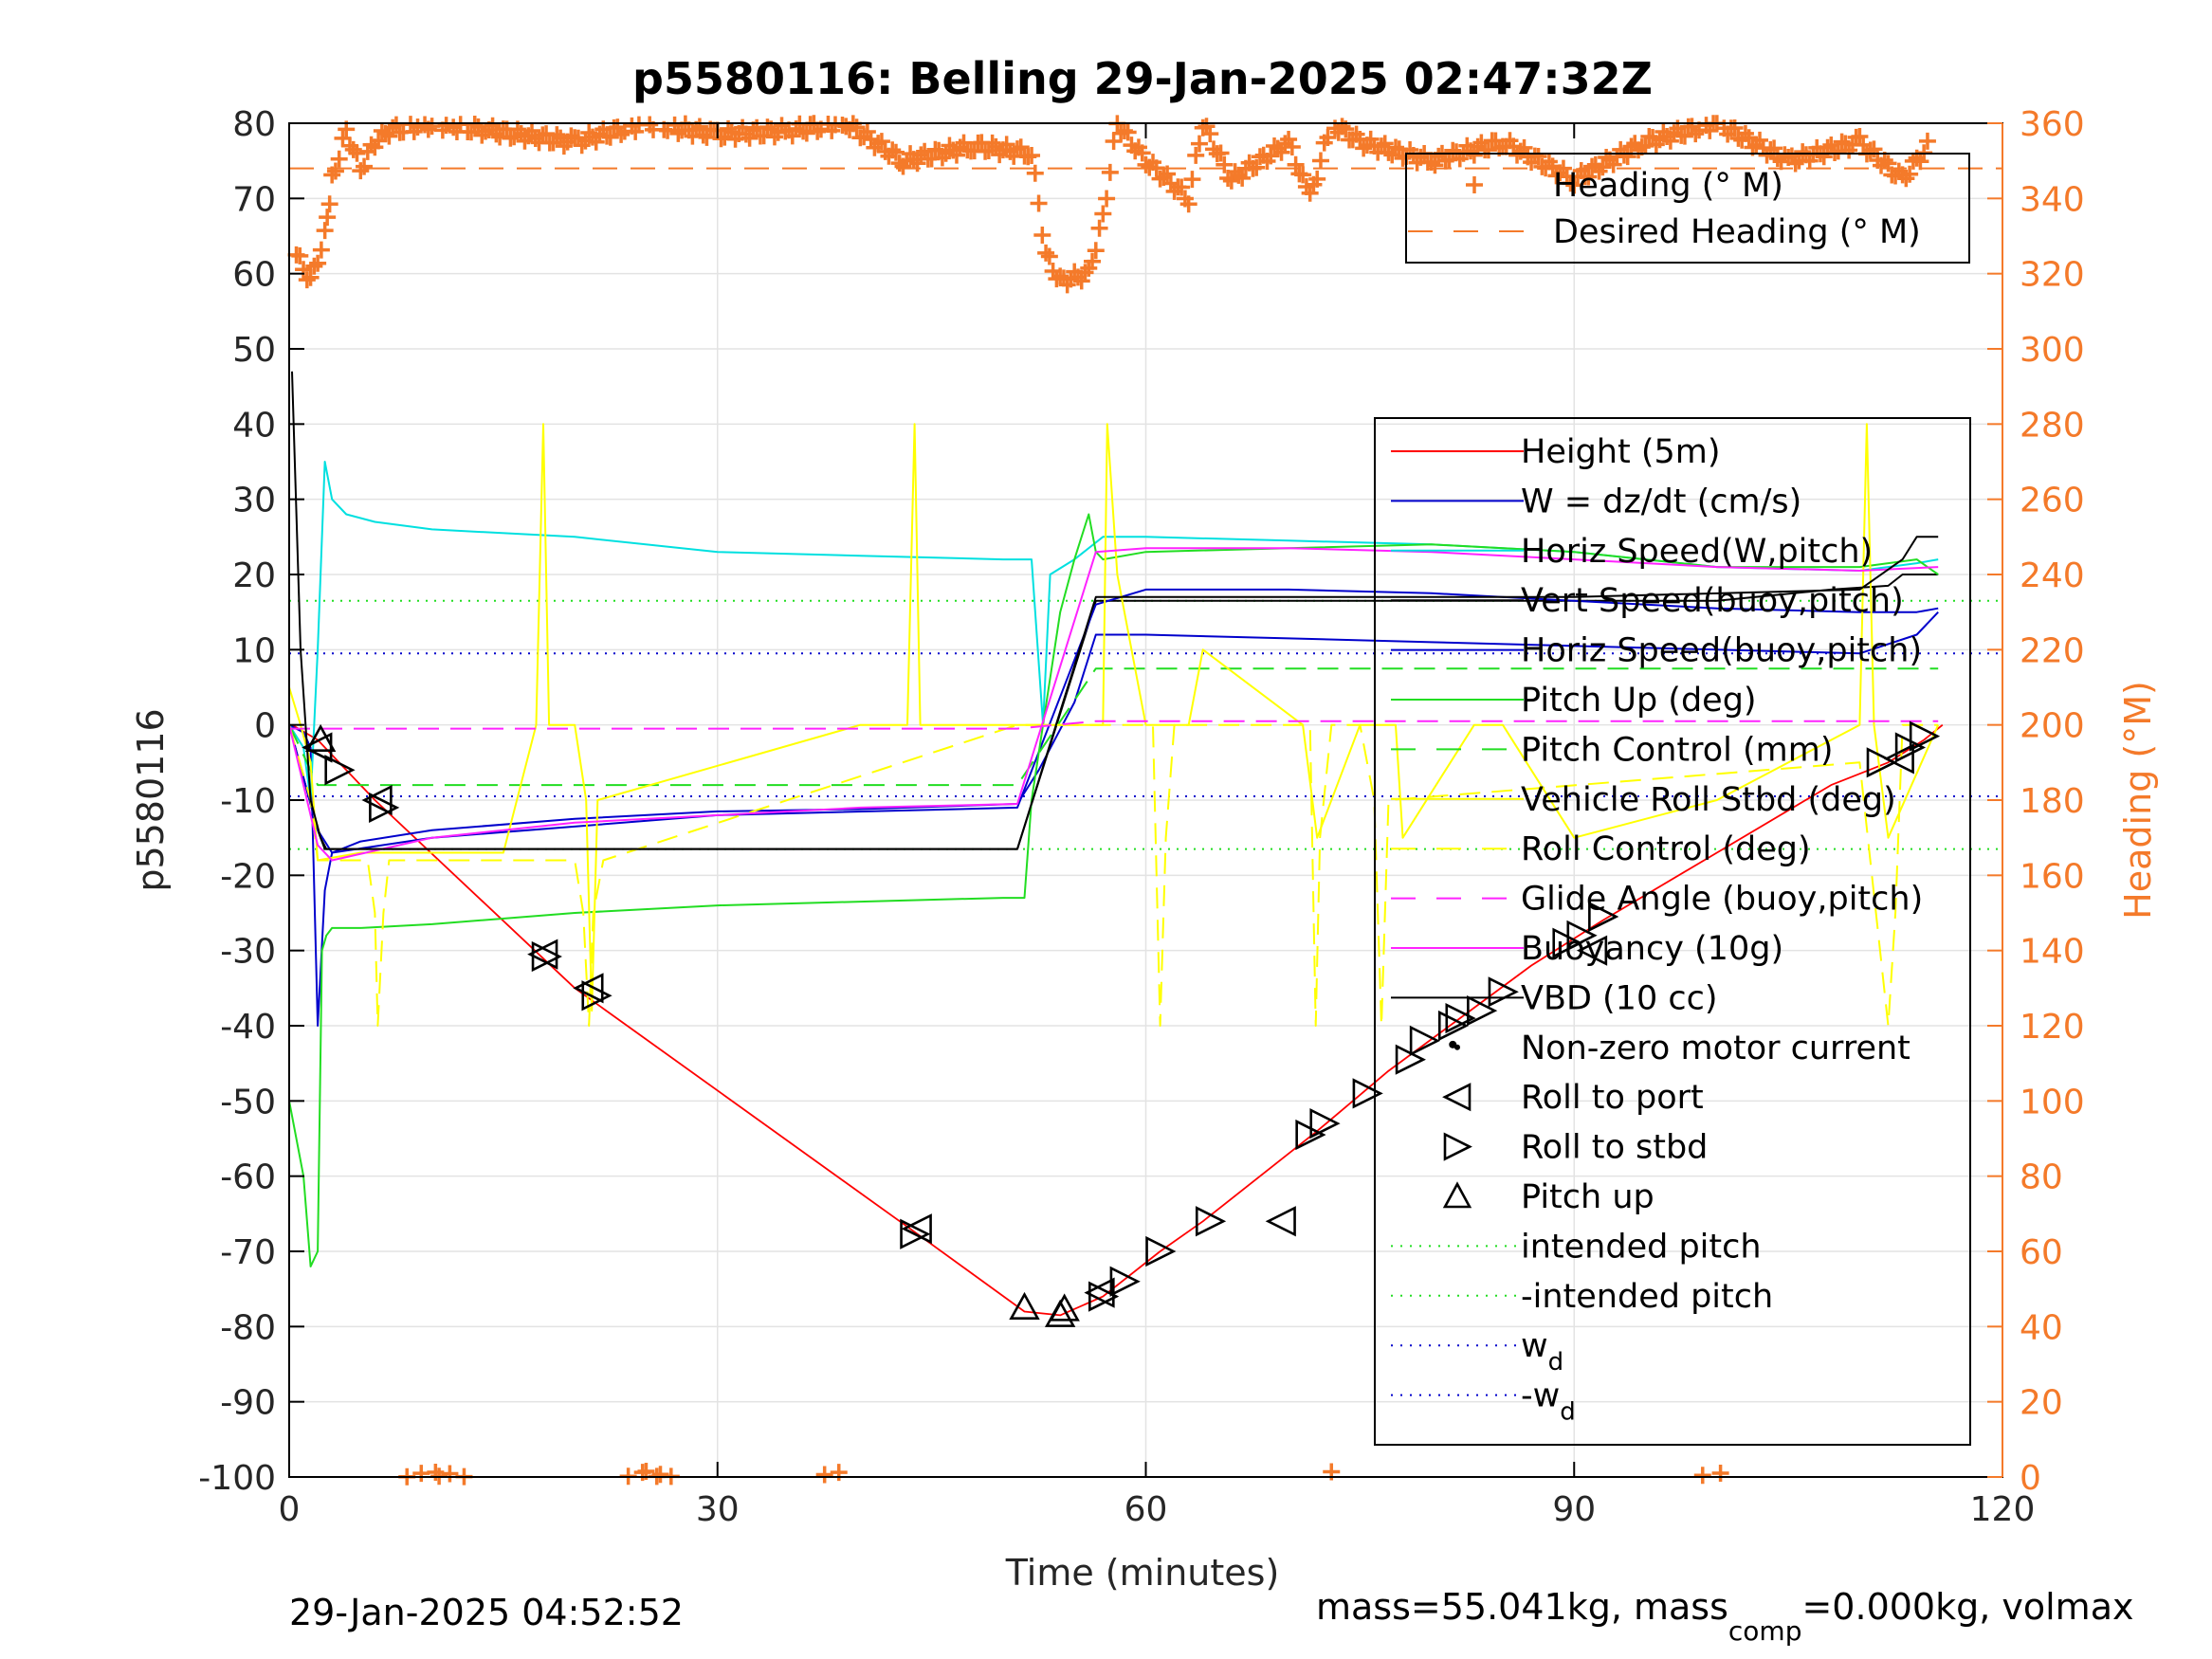 Image resolution: width=2212 pixels, height=1659 pixels. I want to click on y-tick-label: 20, so click(254, 575).